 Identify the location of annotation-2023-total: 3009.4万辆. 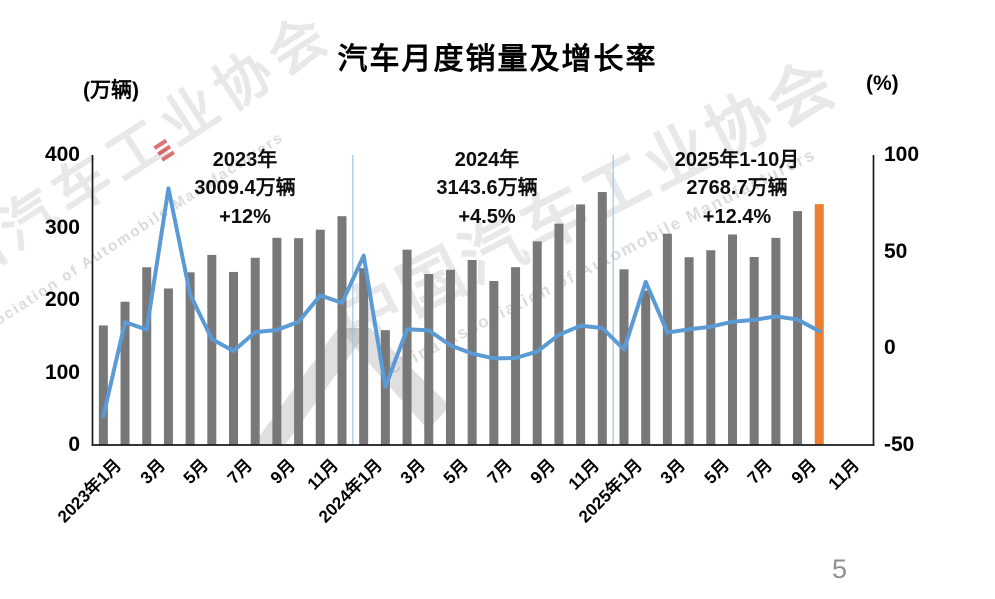
(245, 188).